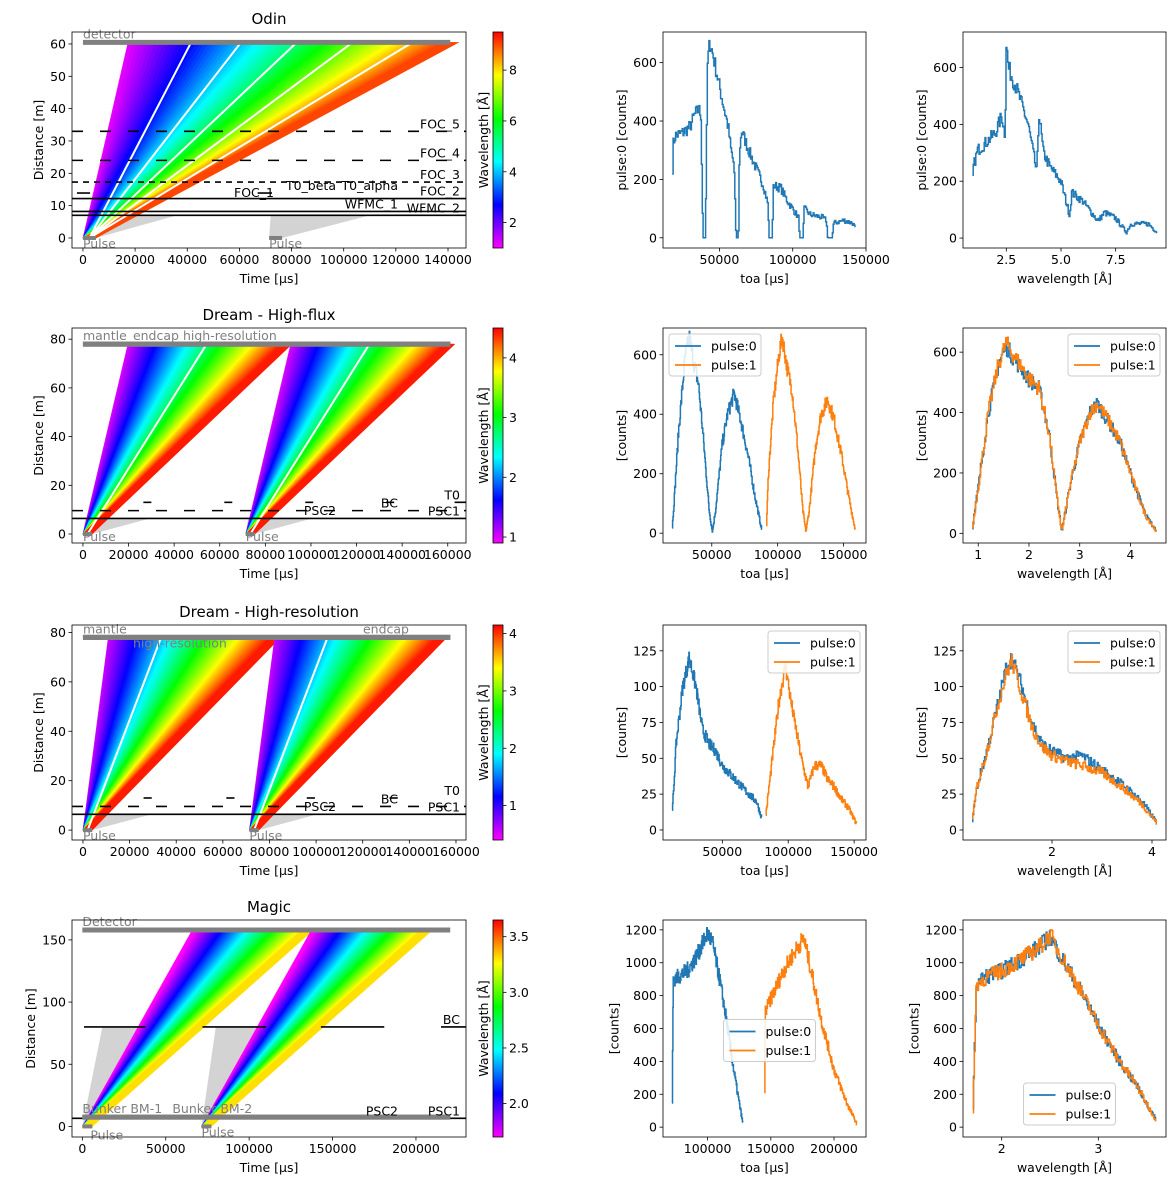 This screenshot has height=1191, width=1174. I want to click on x-tick-label: 5.0, so click(1061, 259).